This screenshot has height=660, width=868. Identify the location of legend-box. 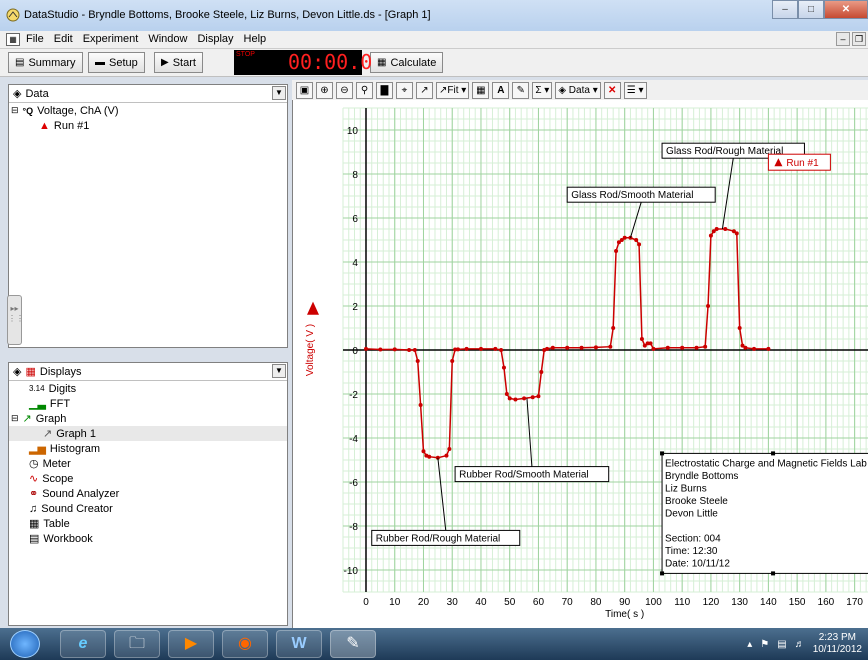
(799, 162).